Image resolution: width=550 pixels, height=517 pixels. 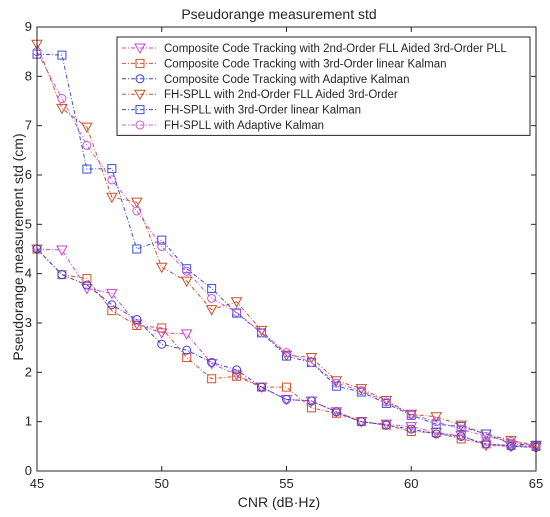 I want to click on y-tick-label: 9, so click(x=28, y=26).